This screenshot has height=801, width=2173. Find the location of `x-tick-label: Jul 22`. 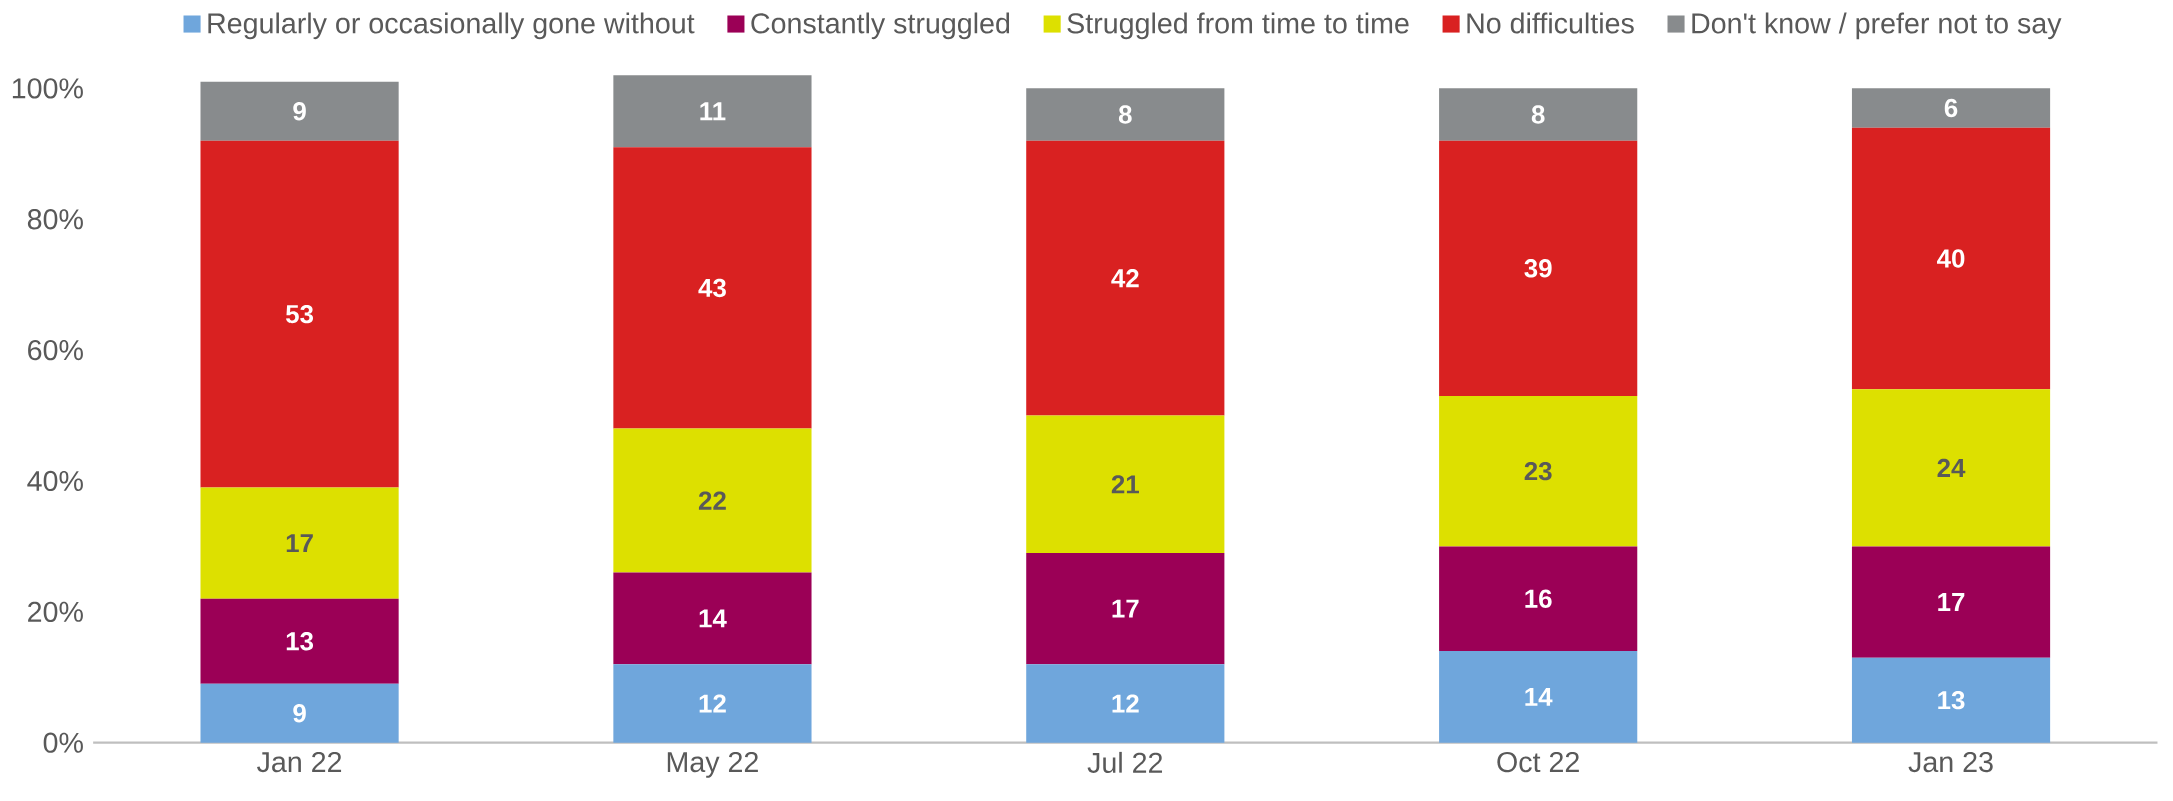

x-tick-label: Jul 22 is located at coordinates (1125, 762).